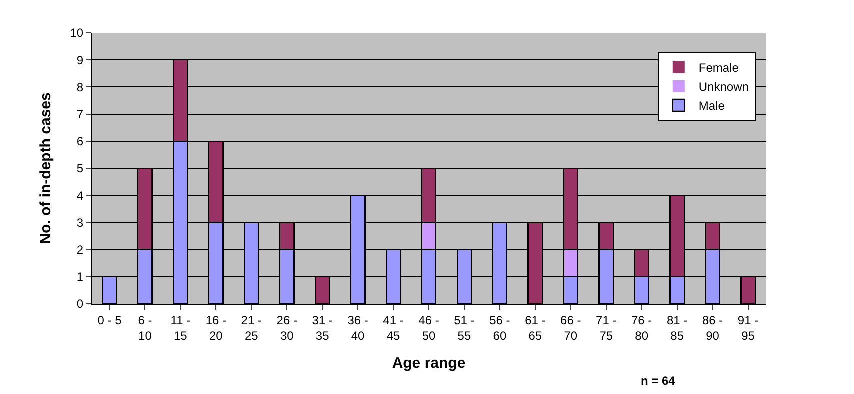  What do you see at coordinates (80, 250) in the screenshot?
I see `y-tick-label: 2` at bounding box center [80, 250].